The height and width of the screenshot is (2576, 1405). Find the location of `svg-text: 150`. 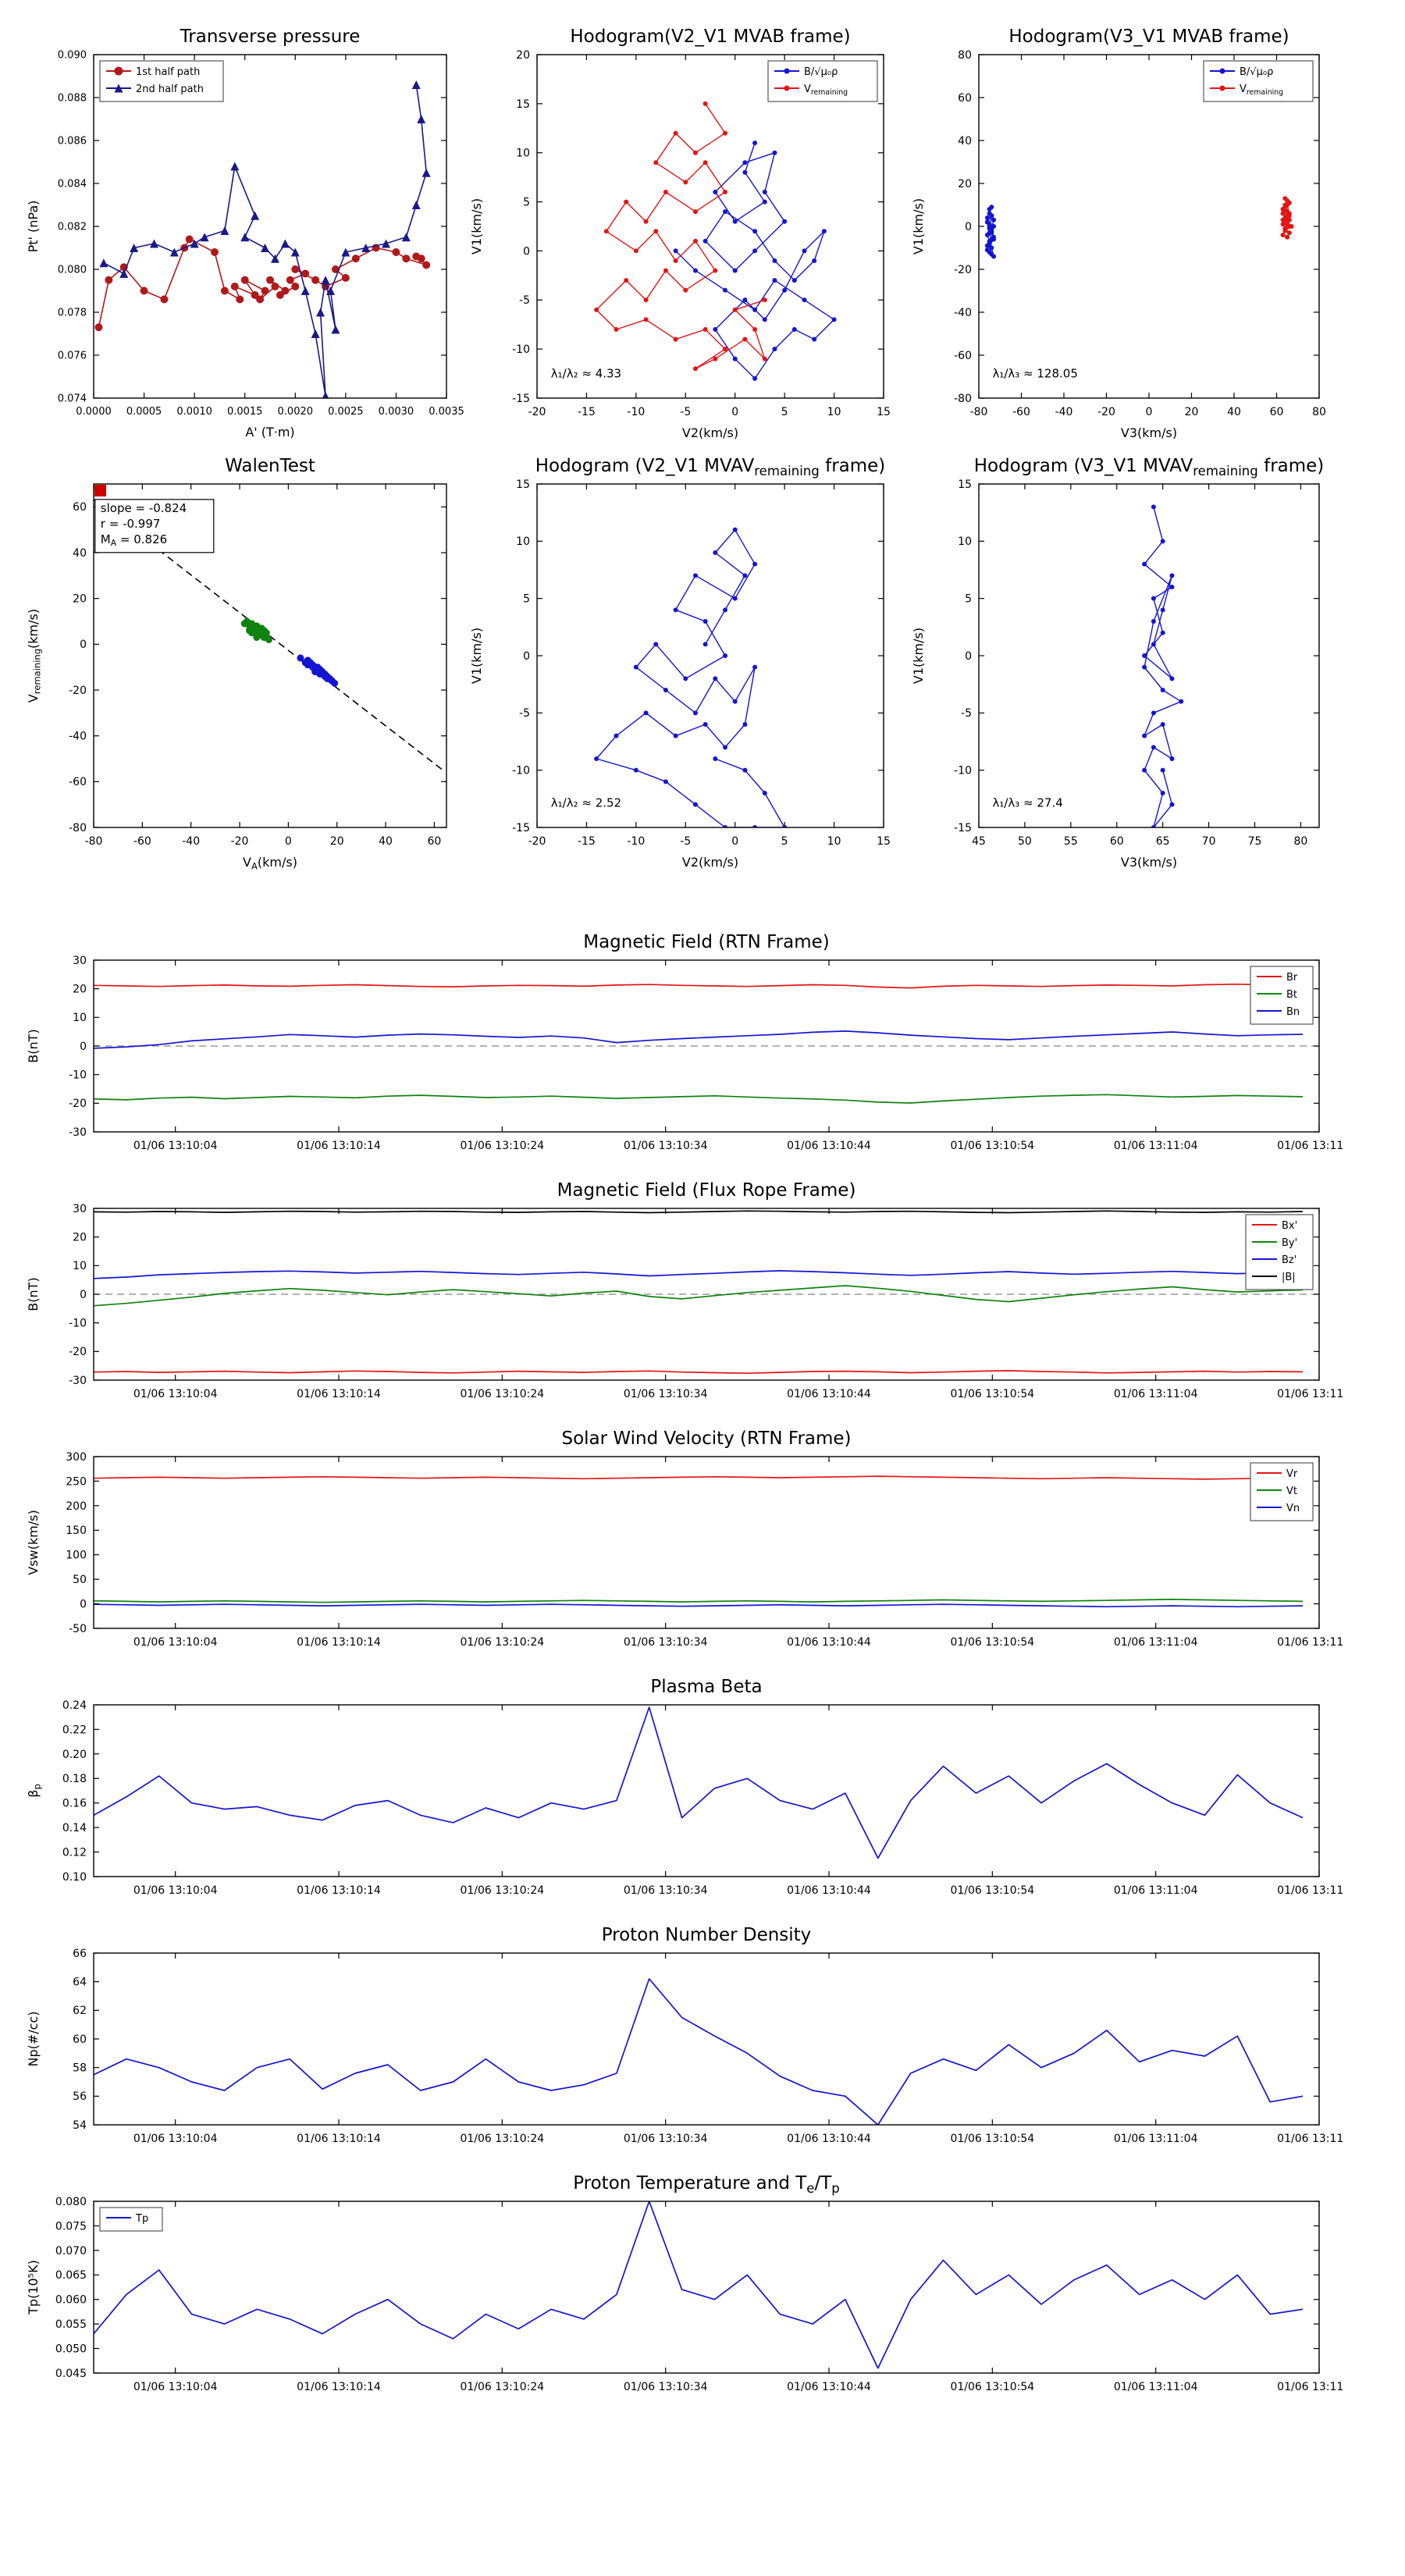

svg-text: 150 is located at coordinates (76, 1531).